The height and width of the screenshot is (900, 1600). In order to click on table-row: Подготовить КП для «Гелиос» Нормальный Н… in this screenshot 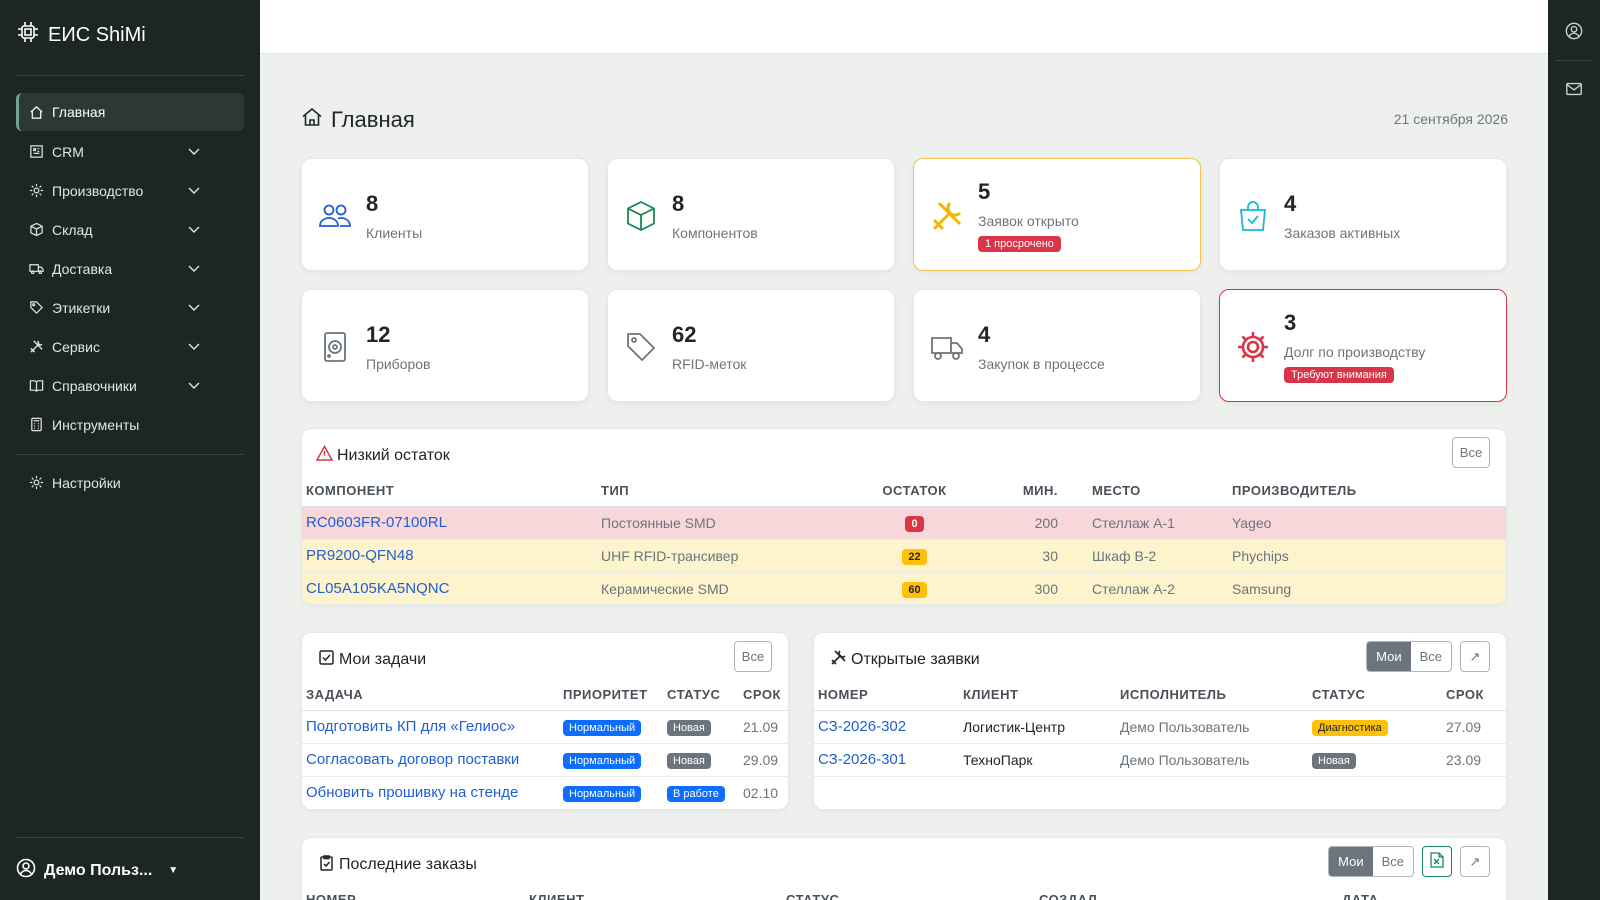, I will do `click(545, 727)`.